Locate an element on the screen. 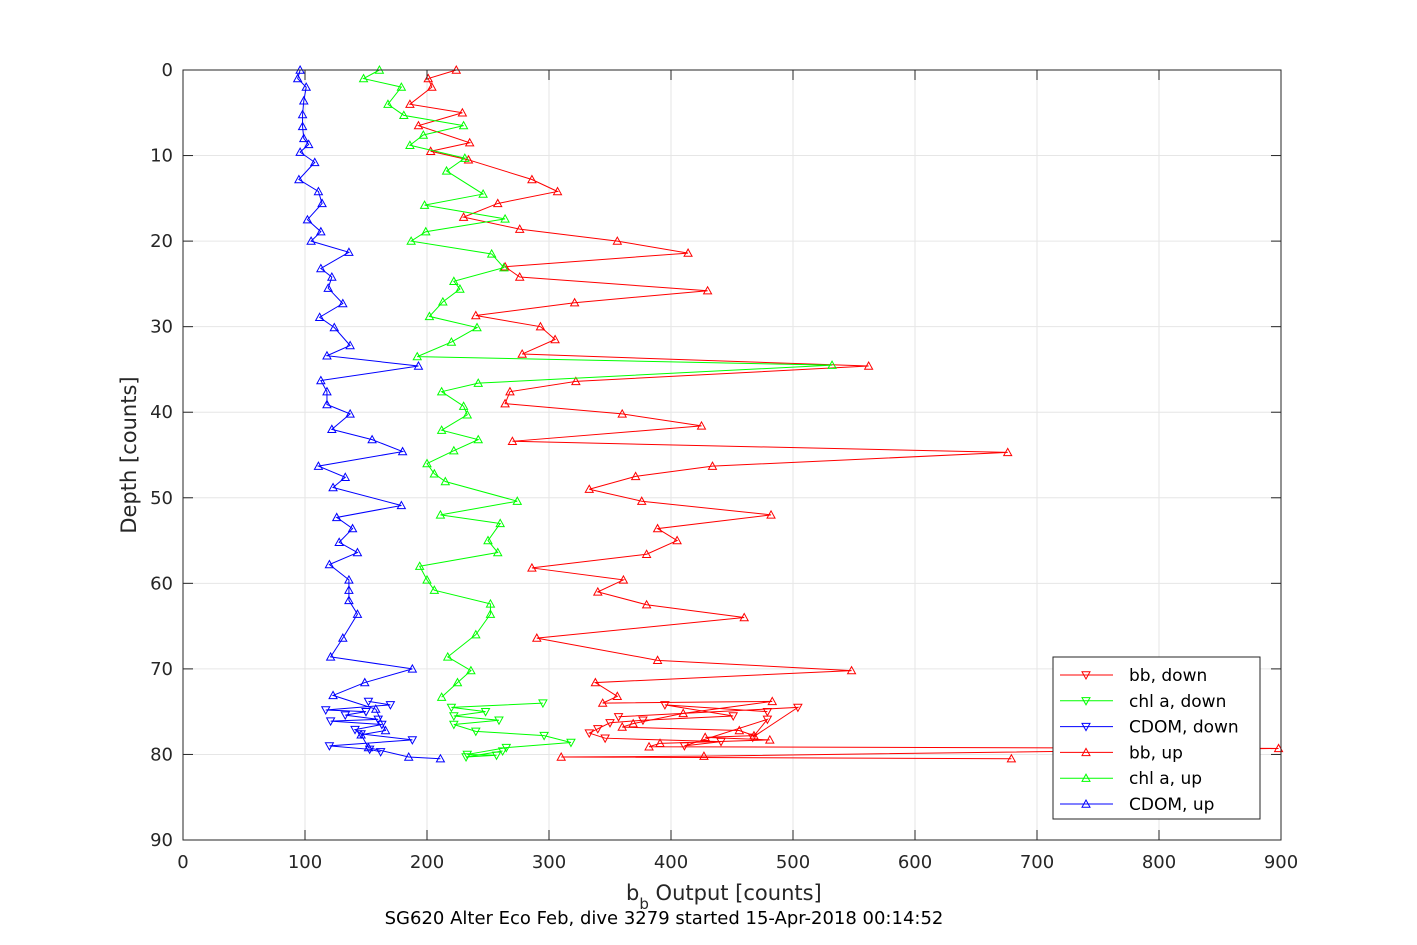 This screenshot has height=945, width=1417. x-tick-label: 800 is located at coordinates (1159, 862).